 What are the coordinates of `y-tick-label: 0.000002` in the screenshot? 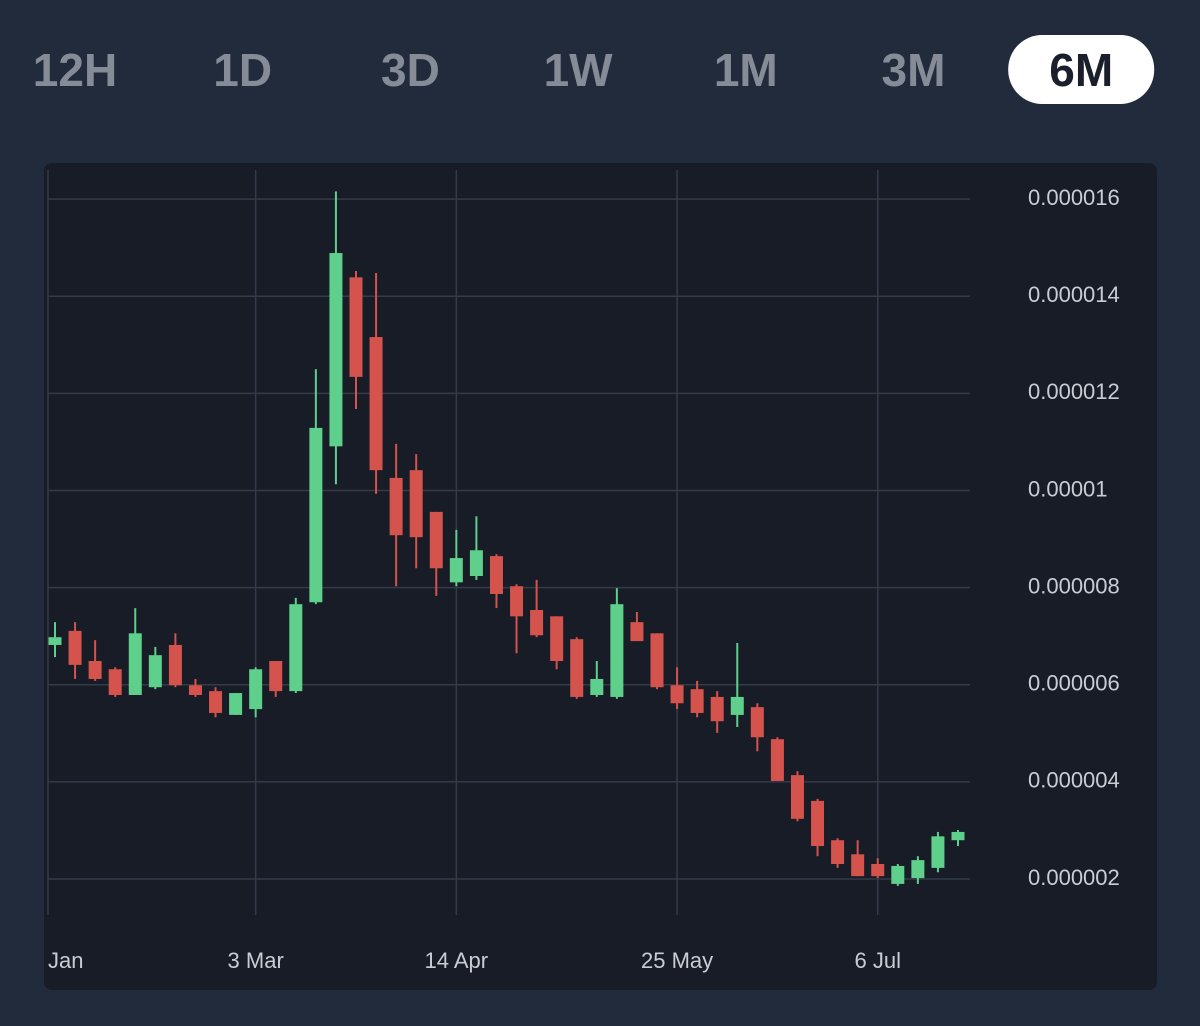 It's located at (1074, 877).